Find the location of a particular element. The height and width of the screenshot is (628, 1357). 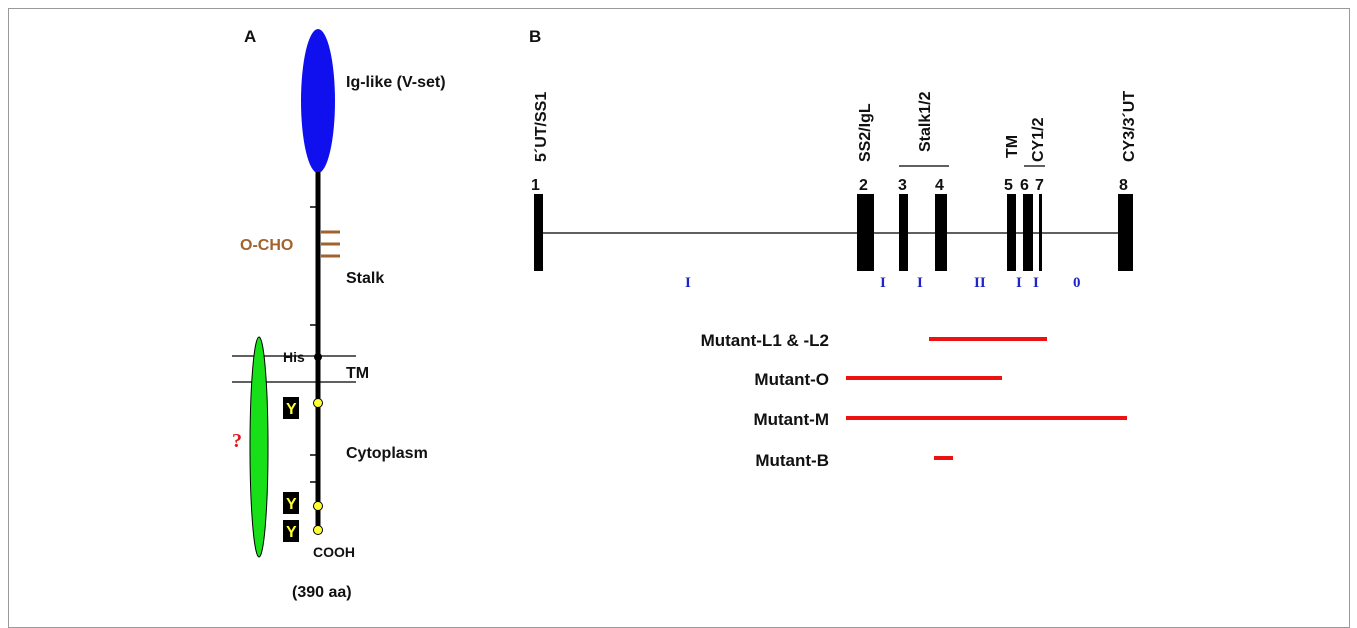

panel-b-label: B is located at coordinates (535, 36).